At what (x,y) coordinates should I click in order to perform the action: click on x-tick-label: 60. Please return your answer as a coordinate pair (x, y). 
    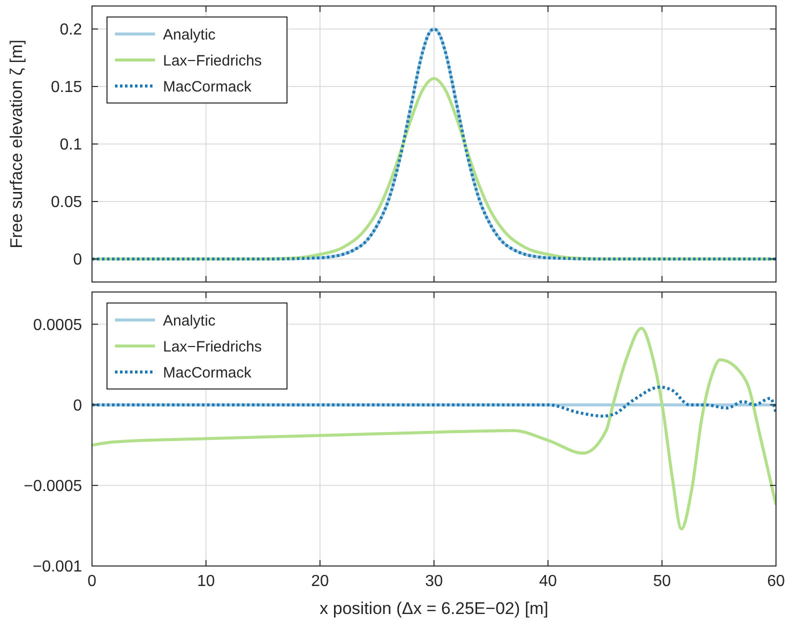
    Looking at the image, I should click on (776, 581).